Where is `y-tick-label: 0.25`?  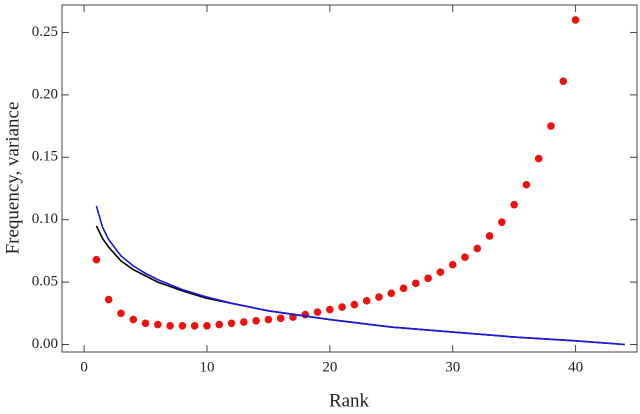
y-tick-label: 0.25 is located at coordinates (45, 32).